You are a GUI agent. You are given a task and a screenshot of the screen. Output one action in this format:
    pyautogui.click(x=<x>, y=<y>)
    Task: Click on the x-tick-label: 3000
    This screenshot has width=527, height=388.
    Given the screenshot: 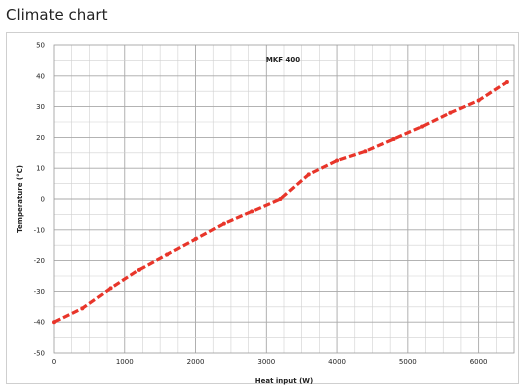 What is the action you would take?
    pyautogui.click(x=266, y=362)
    